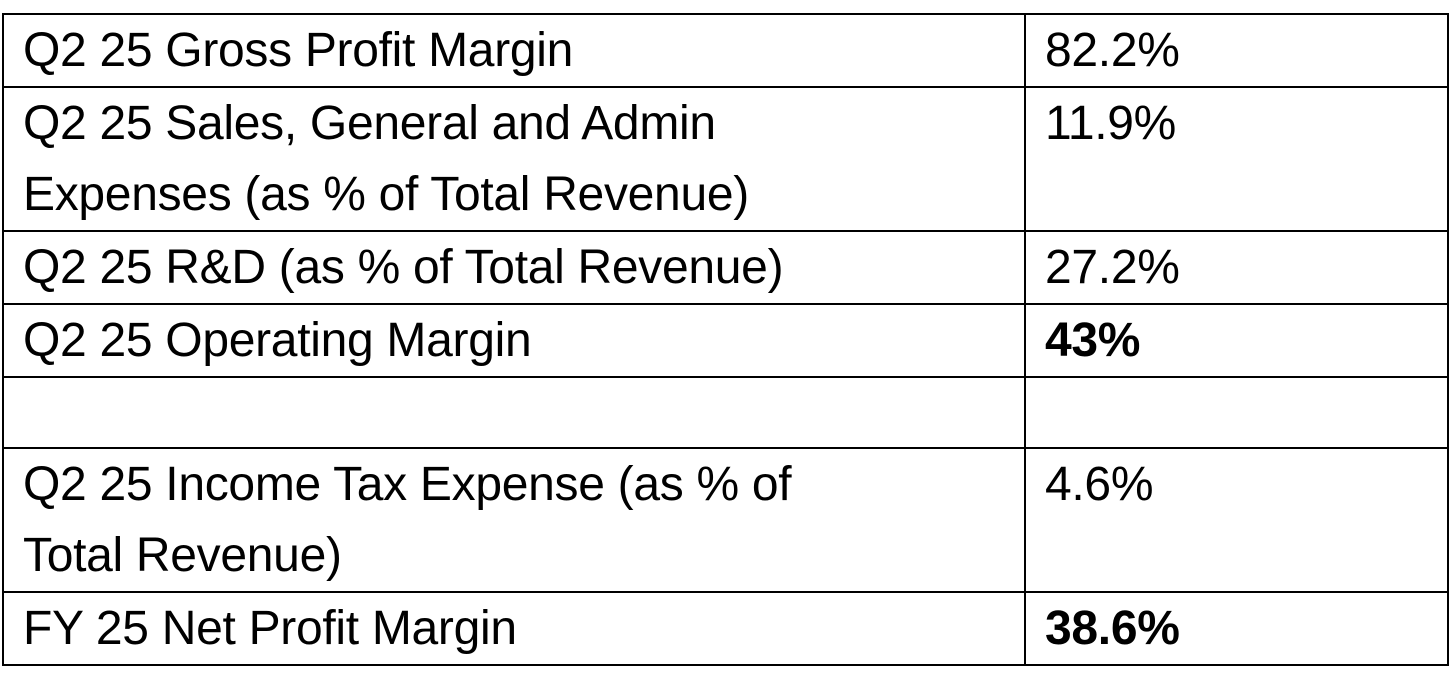 This screenshot has width=1456, height=675. Describe the element at coordinates (514, 412) in the screenshot. I see `metric-label` at that location.